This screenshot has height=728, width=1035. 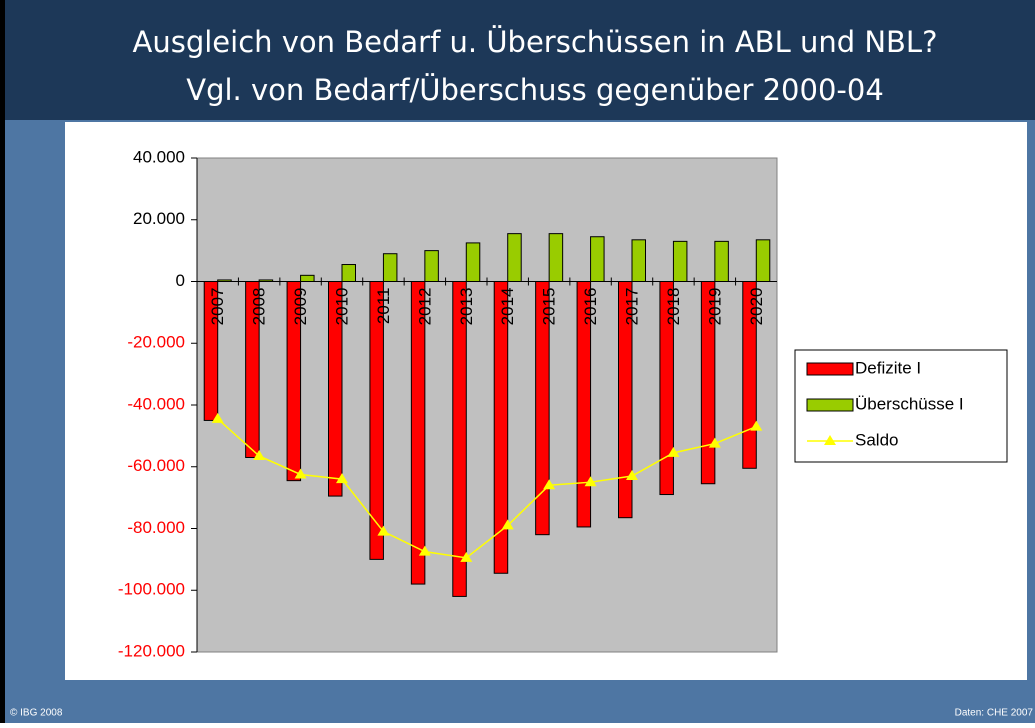 What do you see at coordinates (994, 713) in the screenshot?
I see `footer-right: Daten: CHE 2007` at bounding box center [994, 713].